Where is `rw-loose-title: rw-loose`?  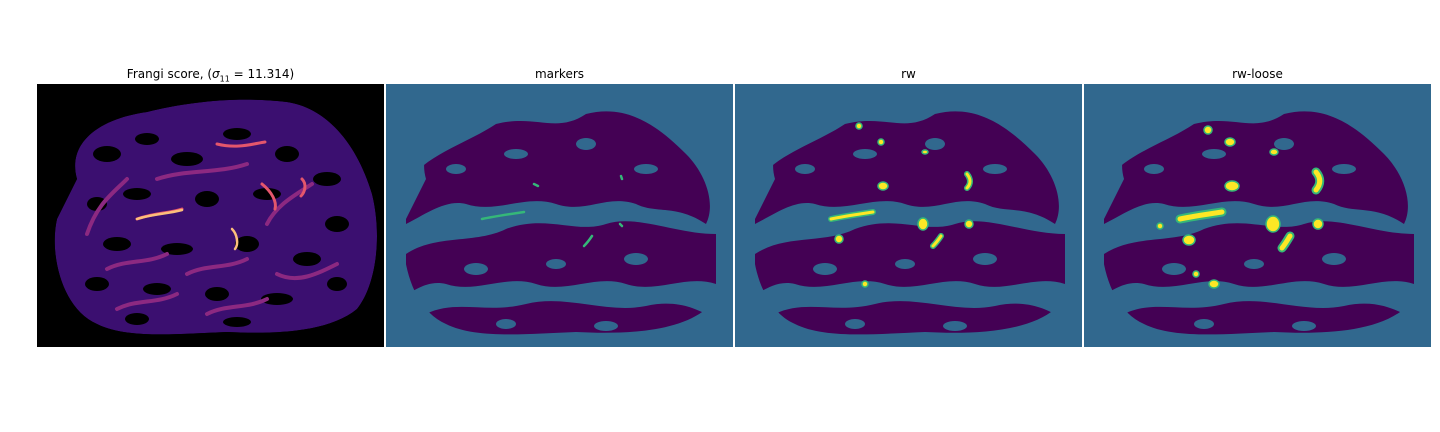
rw-loose-title: rw-loose is located at coordinates (1257, 74).